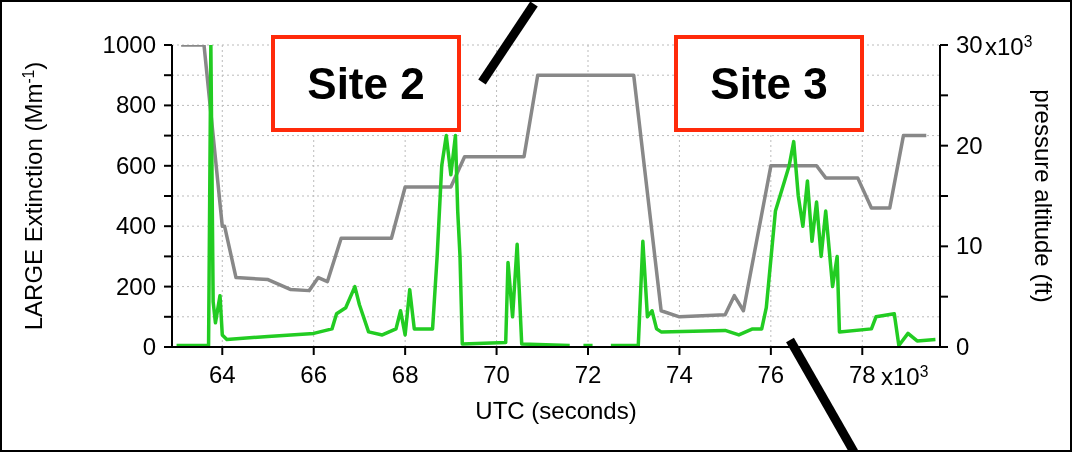 This screenshot has width=1072, height=452. What do you see at coordinates (679, 374) in the screenshot?
I see `x-tick-label: 74` at bounding box center [679, 374].